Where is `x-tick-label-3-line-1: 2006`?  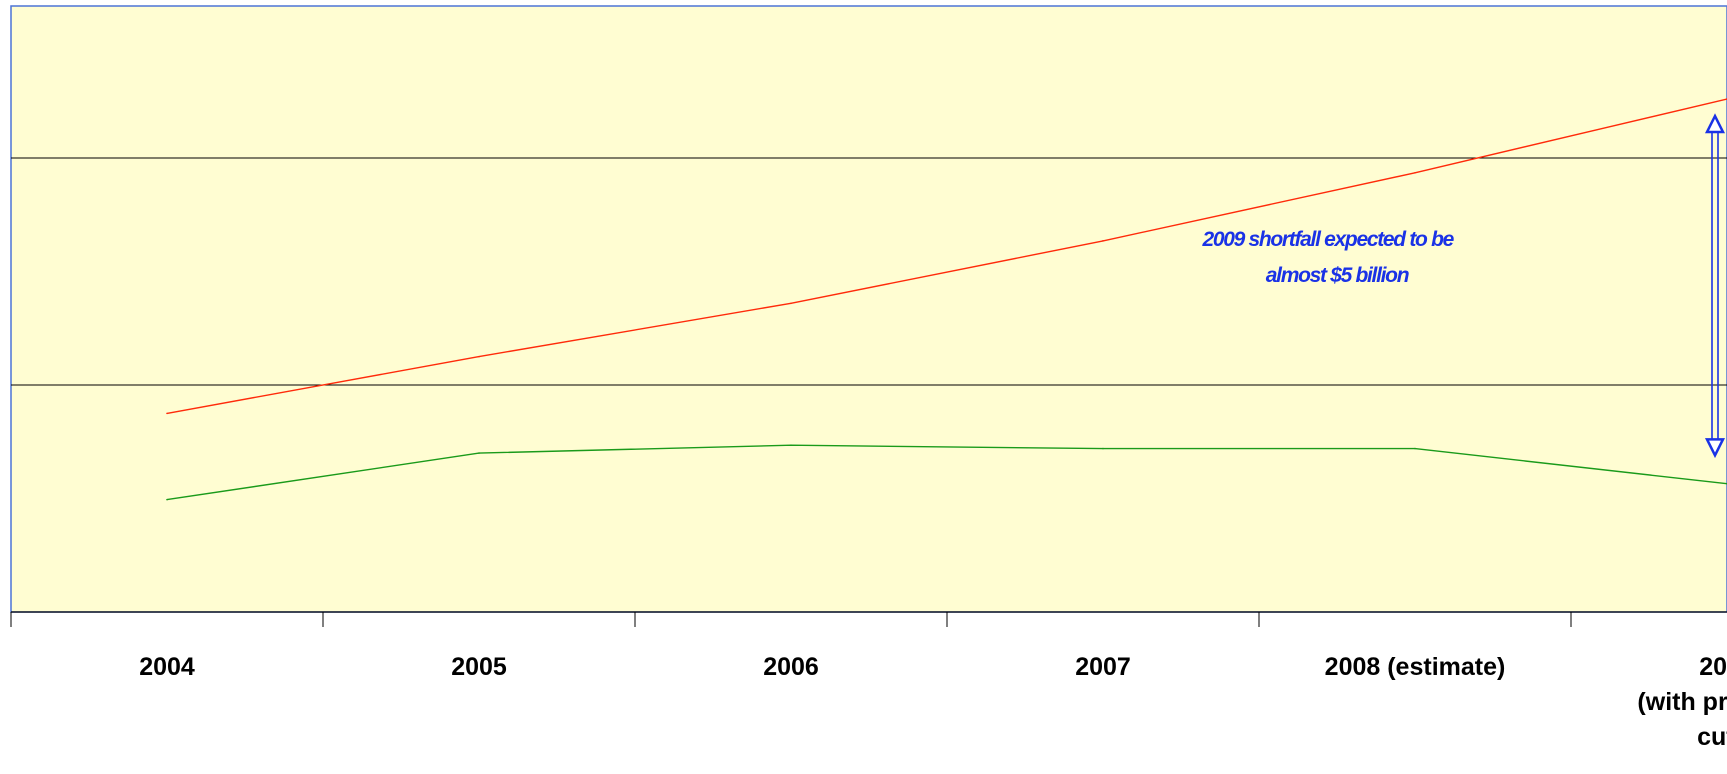 x-tick-label-3-line-1: 2006 is located at coordinates (791, 667).